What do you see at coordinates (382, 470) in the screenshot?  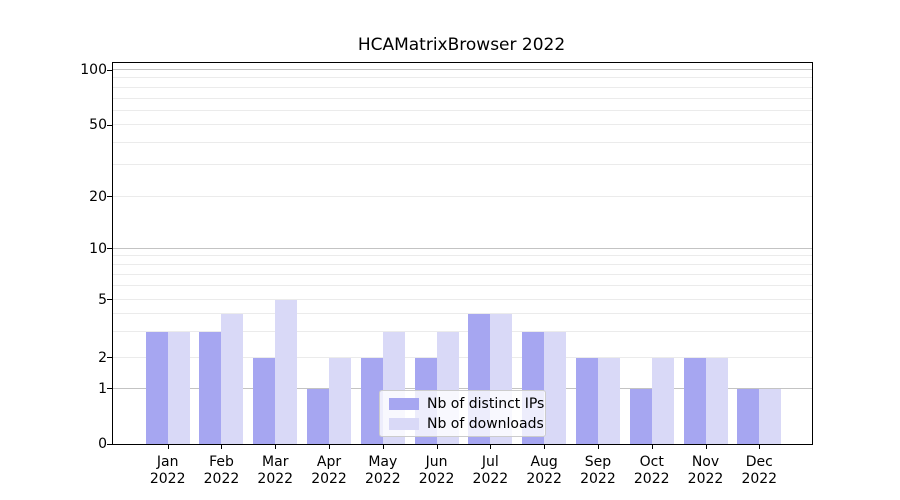 I see `x-axis-tick-label: May 2022` at bounding box center [382, 470].